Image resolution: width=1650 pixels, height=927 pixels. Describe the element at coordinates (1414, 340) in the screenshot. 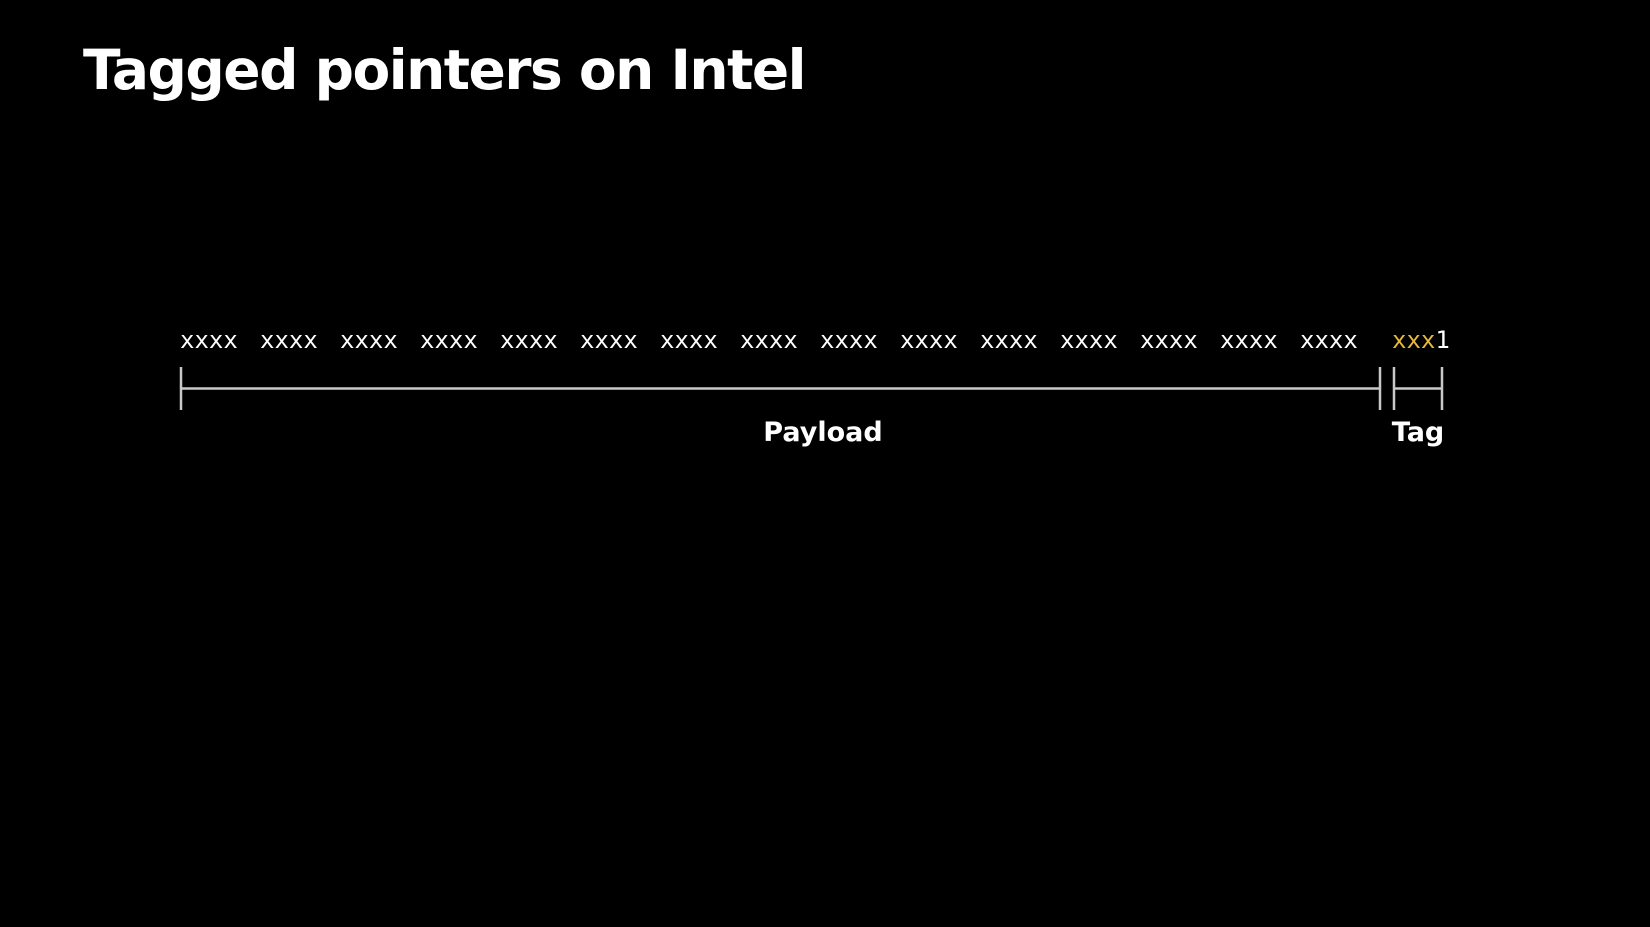

I see `tag-bits: xxx` at that location.